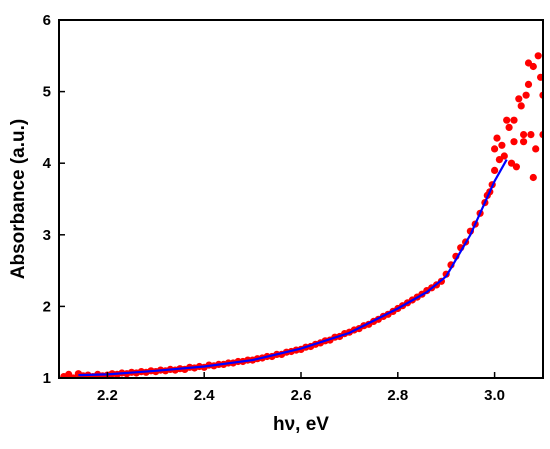 The height and width of the screenshot is (449, 550). What do you see at coordinates (397, 395) in the screenshot?
I see `x-tick-label: 2.8` at bounding box center [397, 395].